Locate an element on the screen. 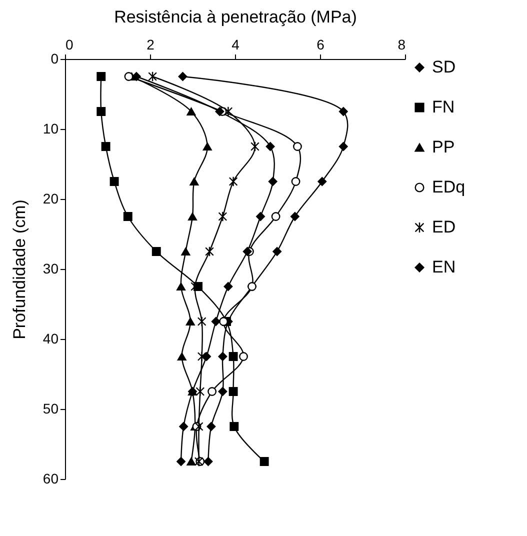 The height and width of the screenshot is (536, 527). x-tick-label: 8 is located at coordinates (402, 44).